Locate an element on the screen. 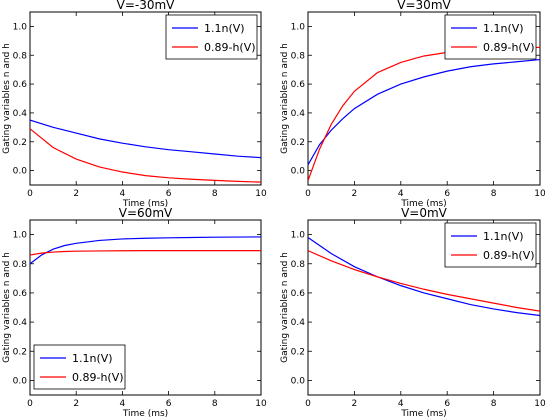 The height and width of the screenshot is (420, 545). plot-title: V=30mV is located at coordinates (424, 6).